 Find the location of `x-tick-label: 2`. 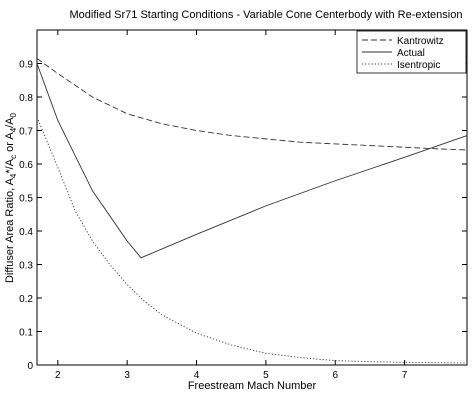

x-tick-label: 2 is located at coordinates (58, 375).